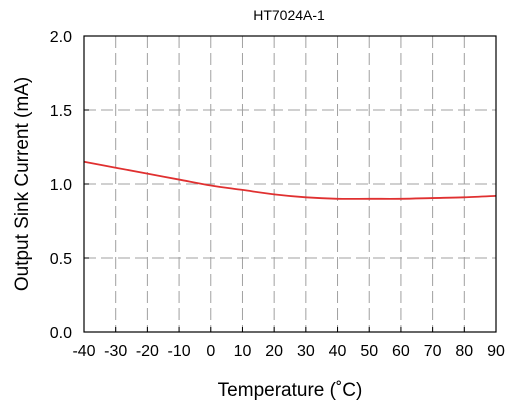  I want to click on x-tick-label: 30, so click(306, 351).